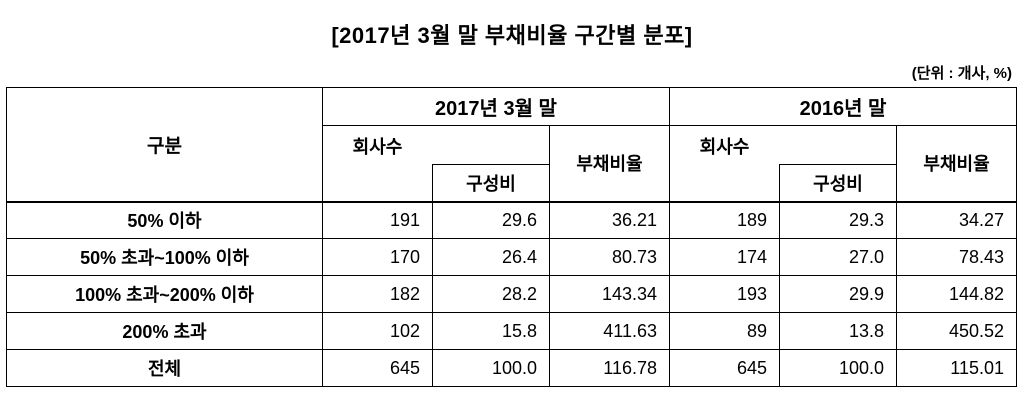 The width and height of the screenshot is (1024, 409). Describe the element at coordinates (377, 294) in the screenshot. I see `cell: 182` at that location.